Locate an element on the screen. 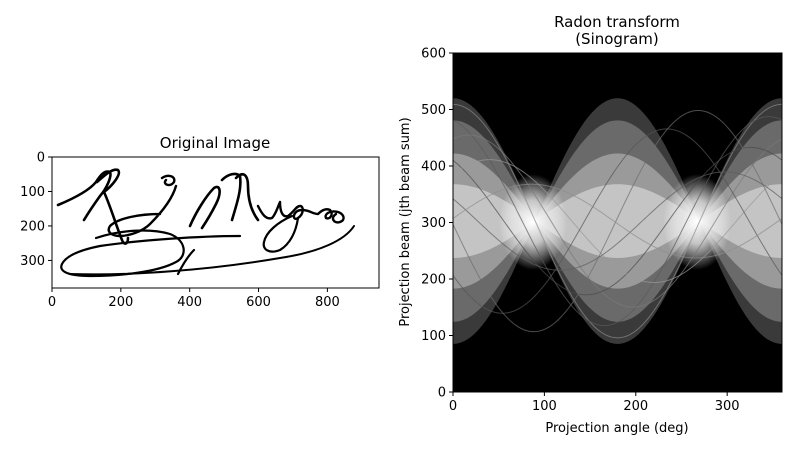  original-x-tick-label: 600 is located at coordinates (258, 302).